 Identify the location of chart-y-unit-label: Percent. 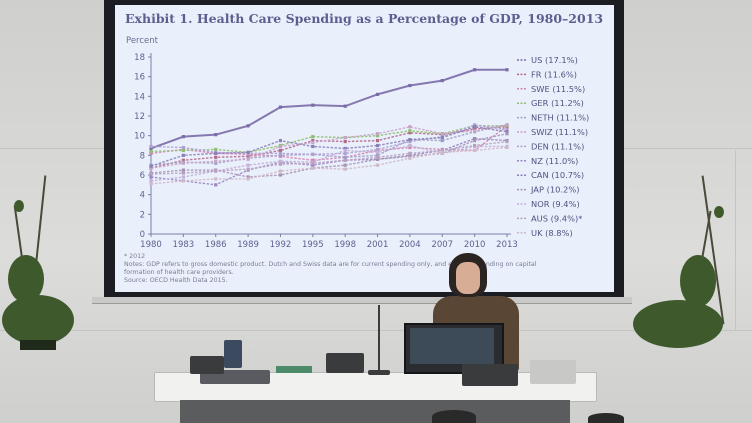
(142, 41).